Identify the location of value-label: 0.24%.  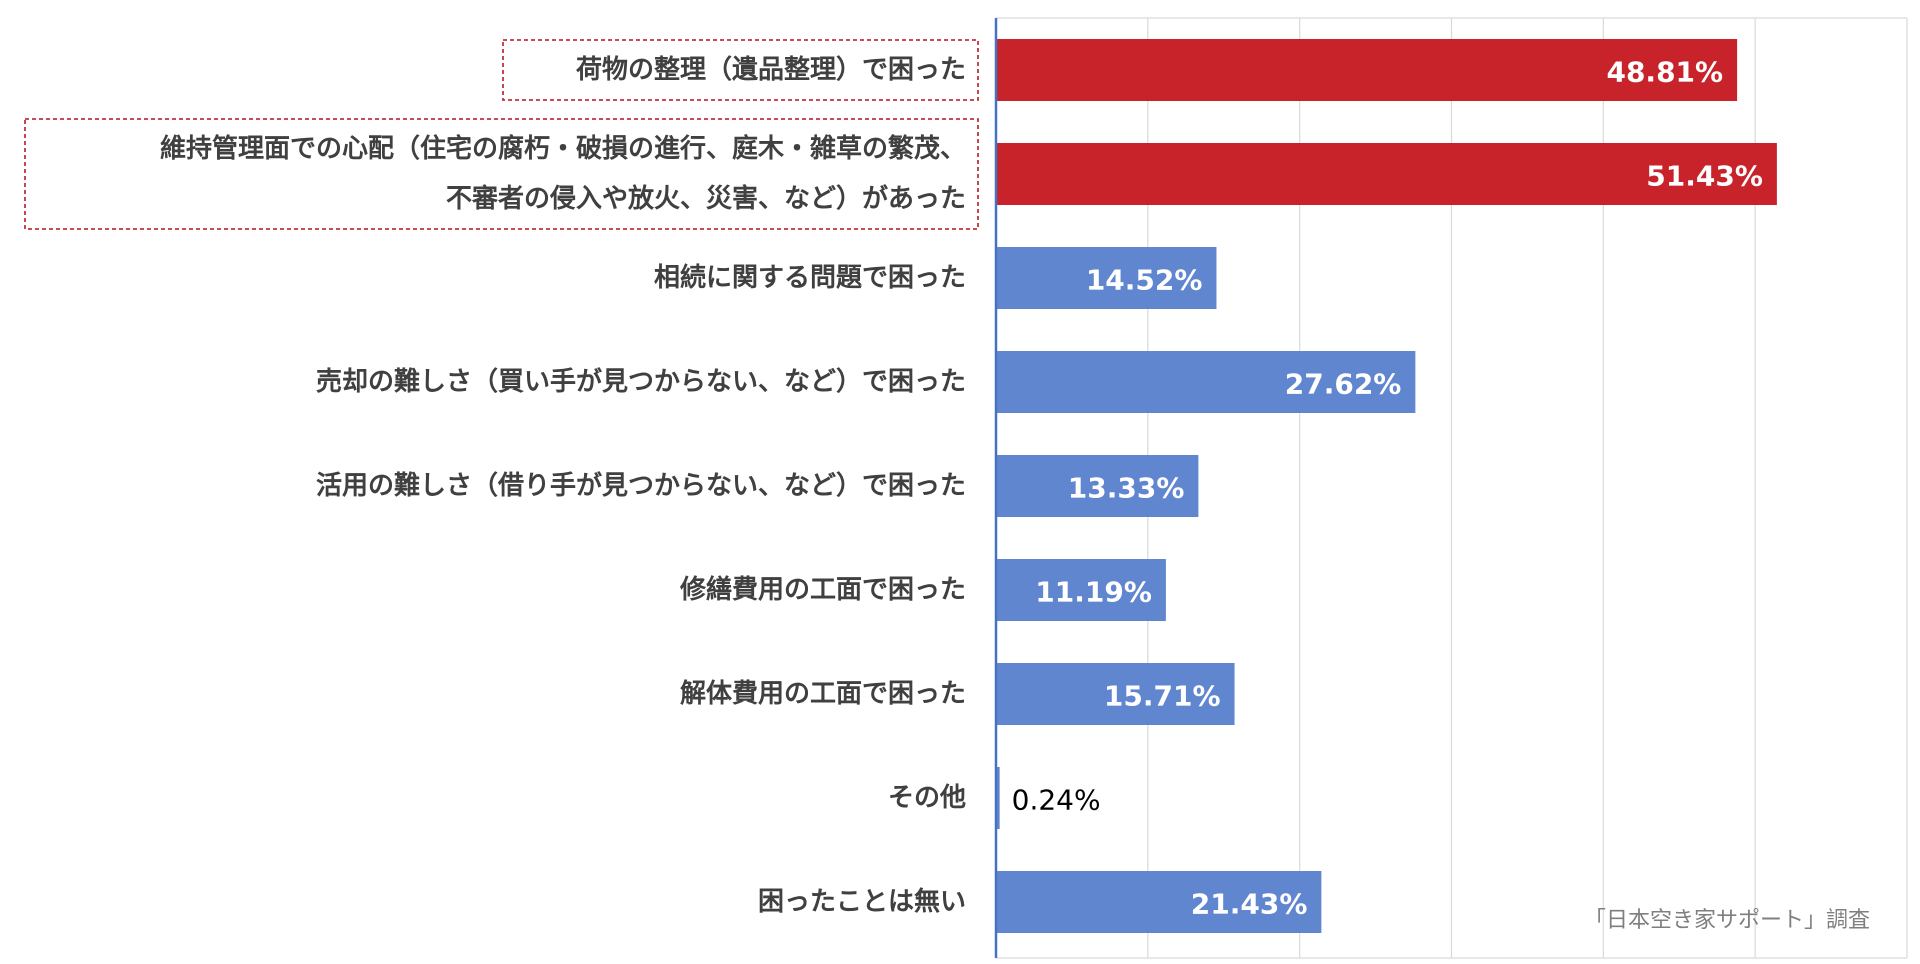
(1056, 800).